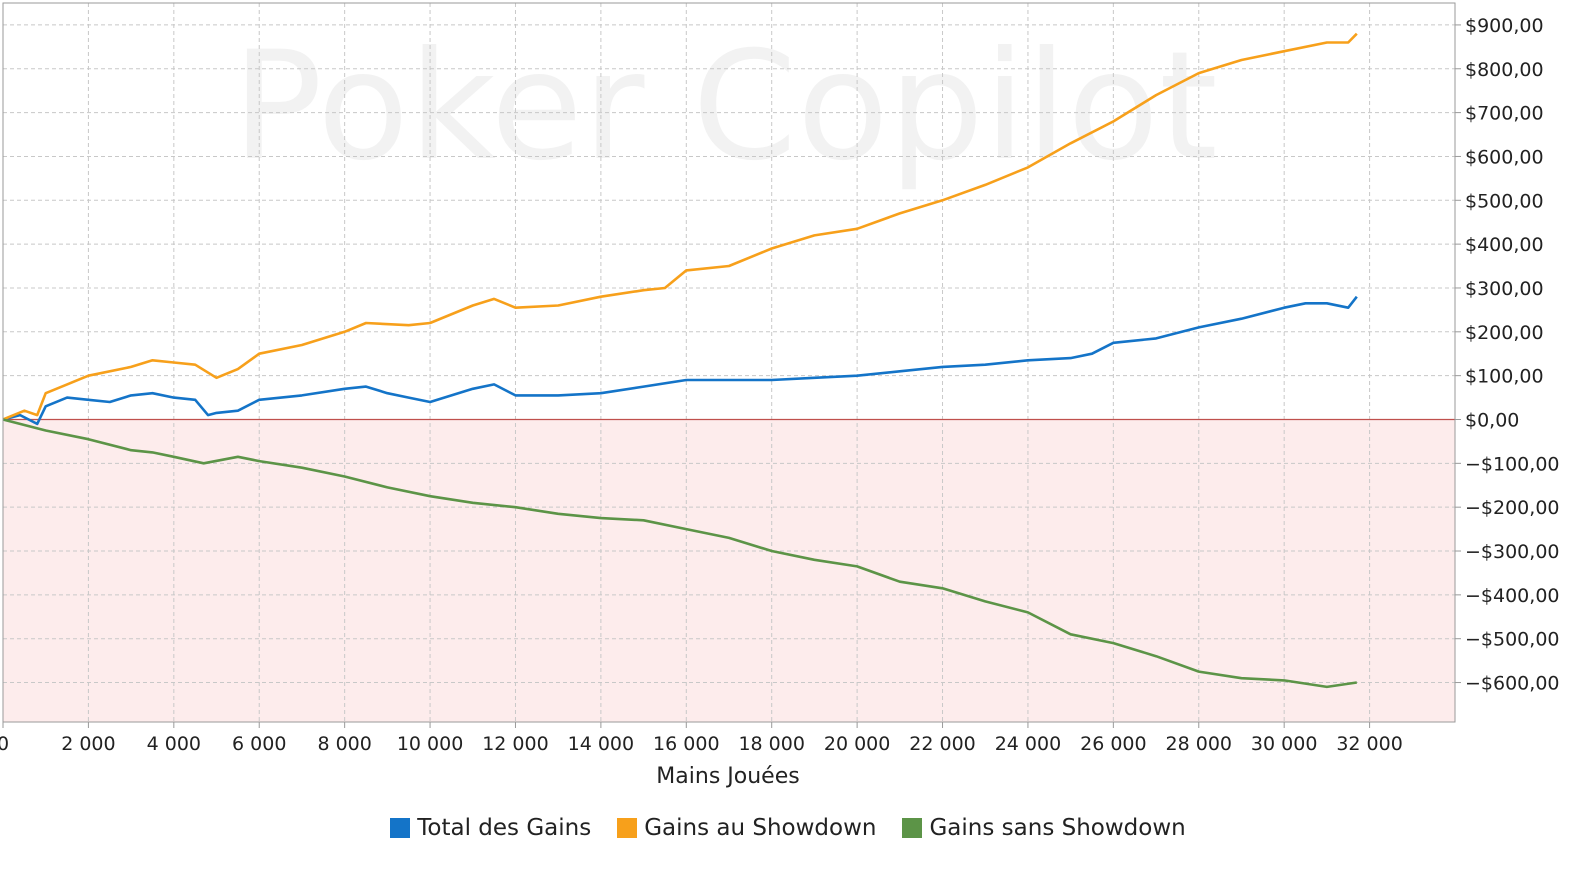 This screenshot has width=1576, height=872. I want to click on x-tick-label: 24 000, so click(1028, 744).